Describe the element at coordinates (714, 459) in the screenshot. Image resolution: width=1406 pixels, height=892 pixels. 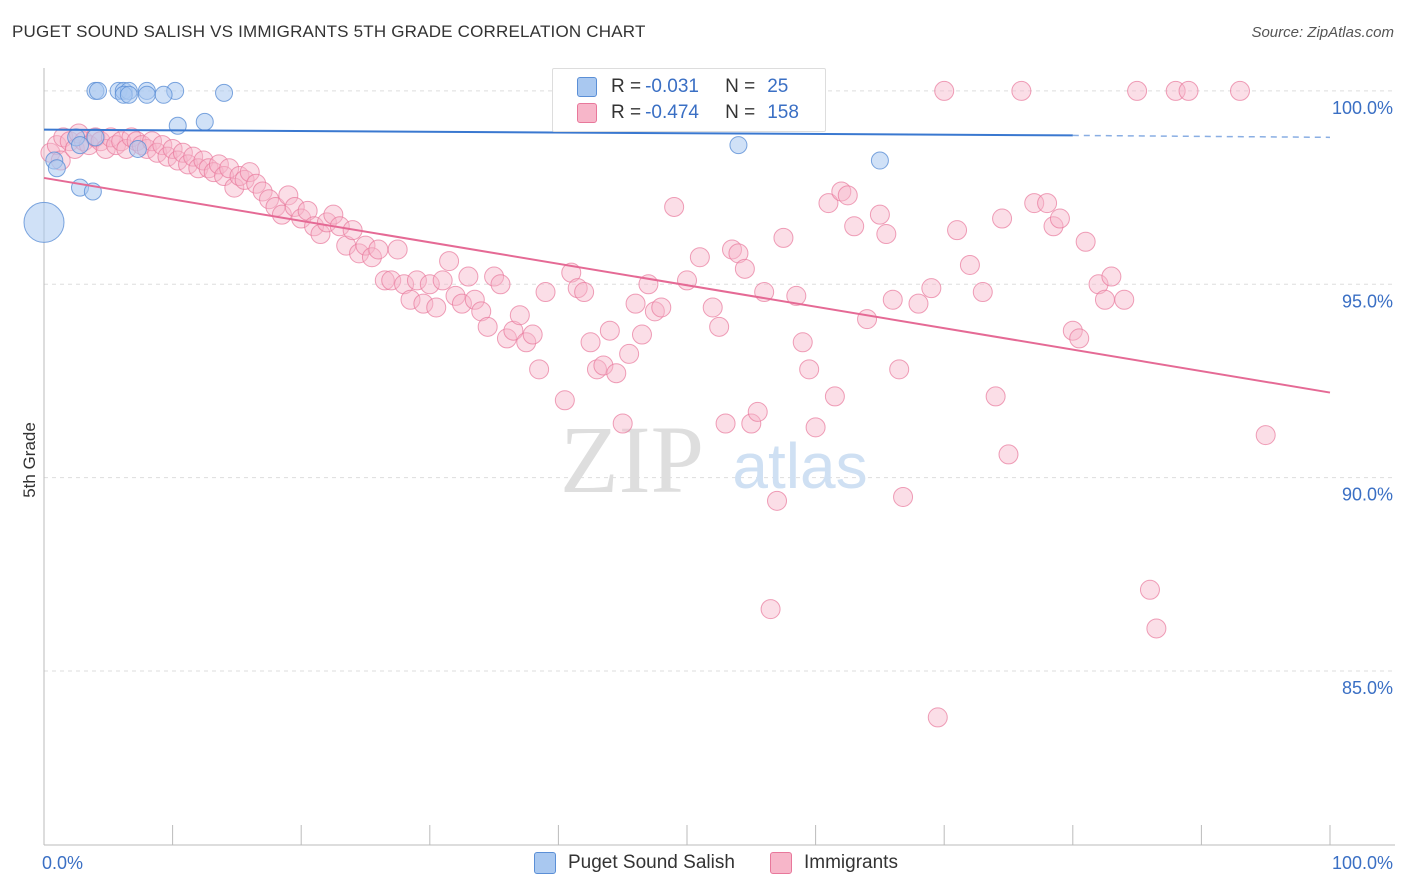
I see `watermark: ZIP atlas` at that location.